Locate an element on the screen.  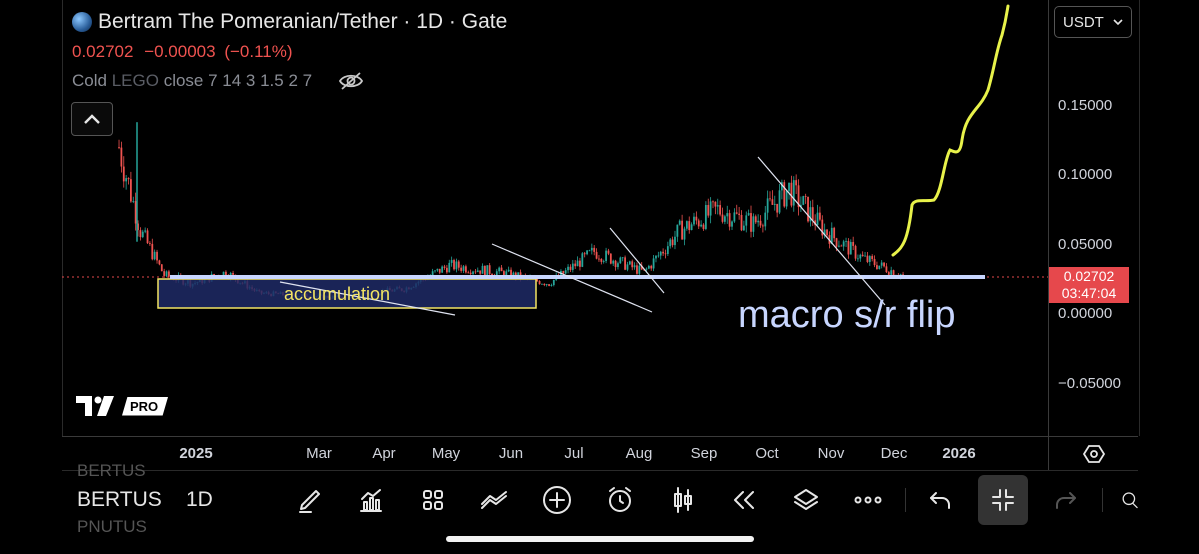
indicator-legend: Cold LEGO close 7 14 3 1.5 2 7 is located at coordinates (218, 81).